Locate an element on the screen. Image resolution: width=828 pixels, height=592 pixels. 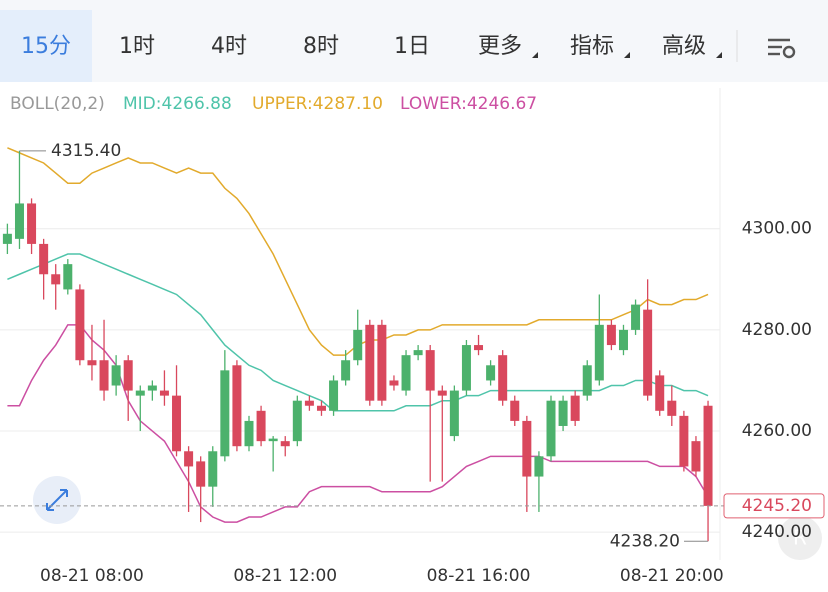
tab: 4时 is located at coordinates (229, 46).